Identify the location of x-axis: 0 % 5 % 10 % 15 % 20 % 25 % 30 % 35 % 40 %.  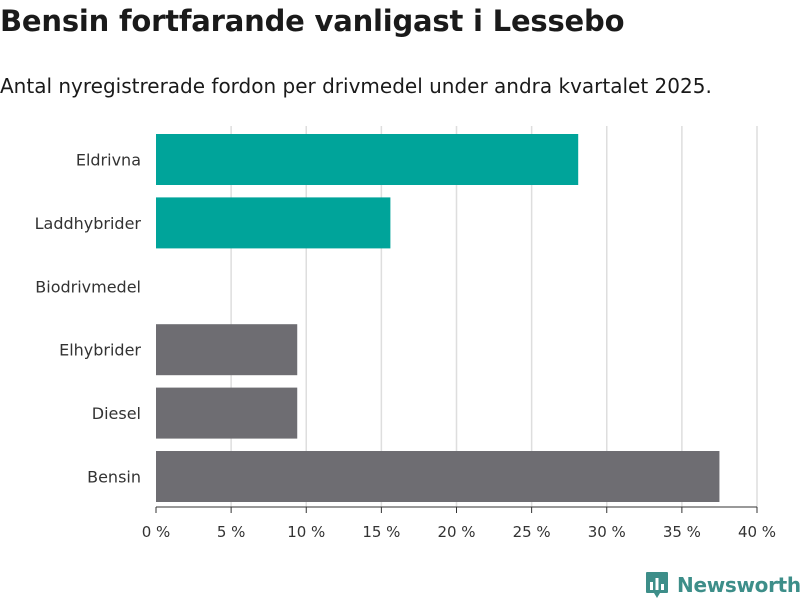
(459, 523).